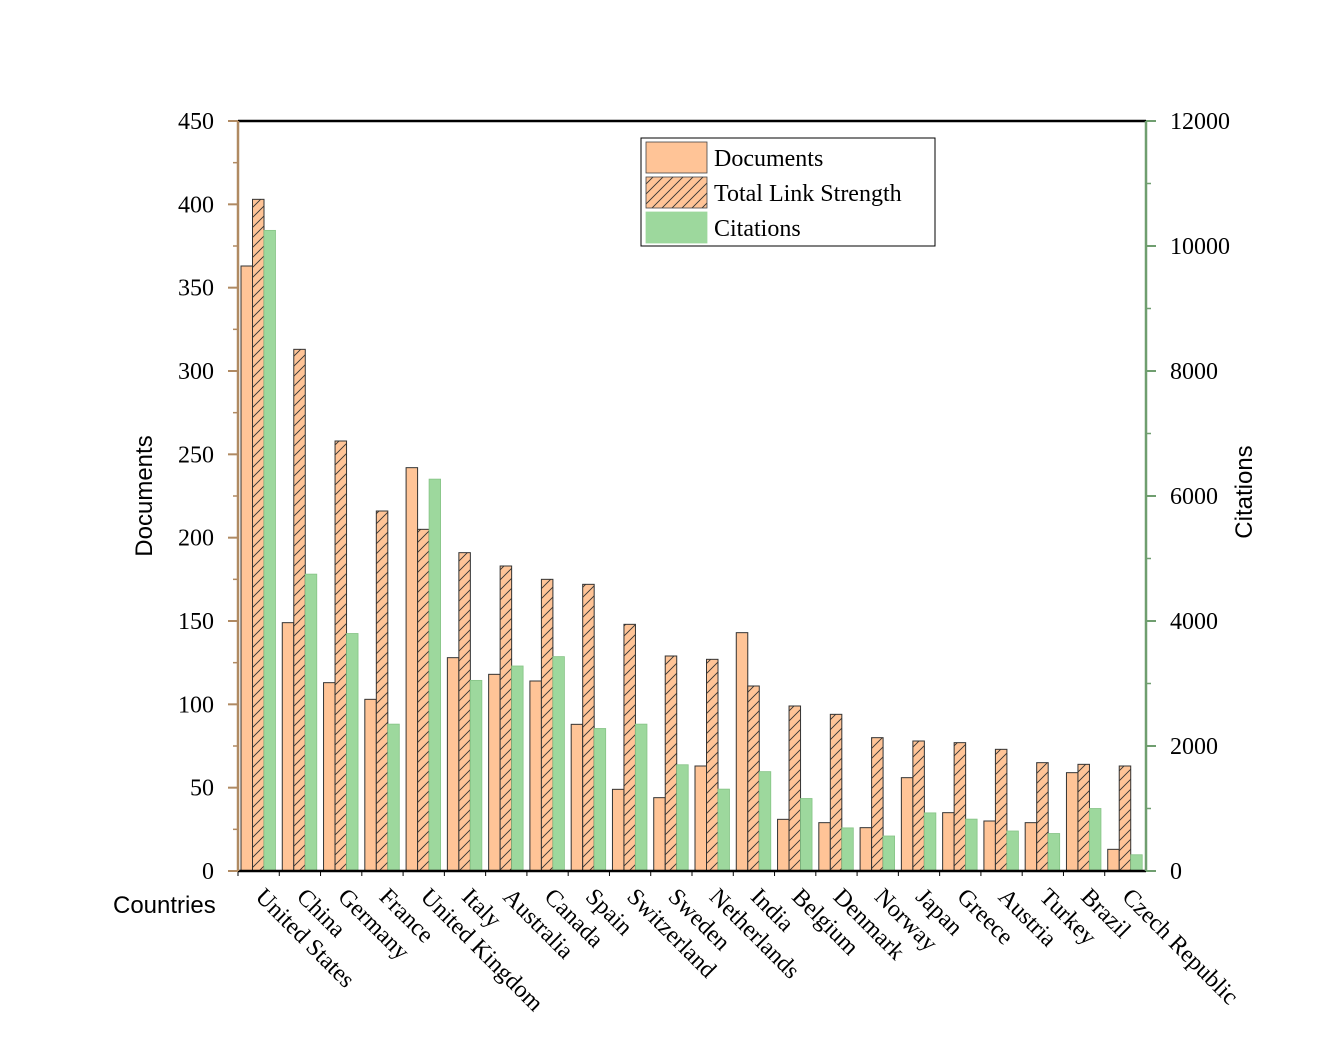  I want to click on bar-documents-france, so click(370, 785).